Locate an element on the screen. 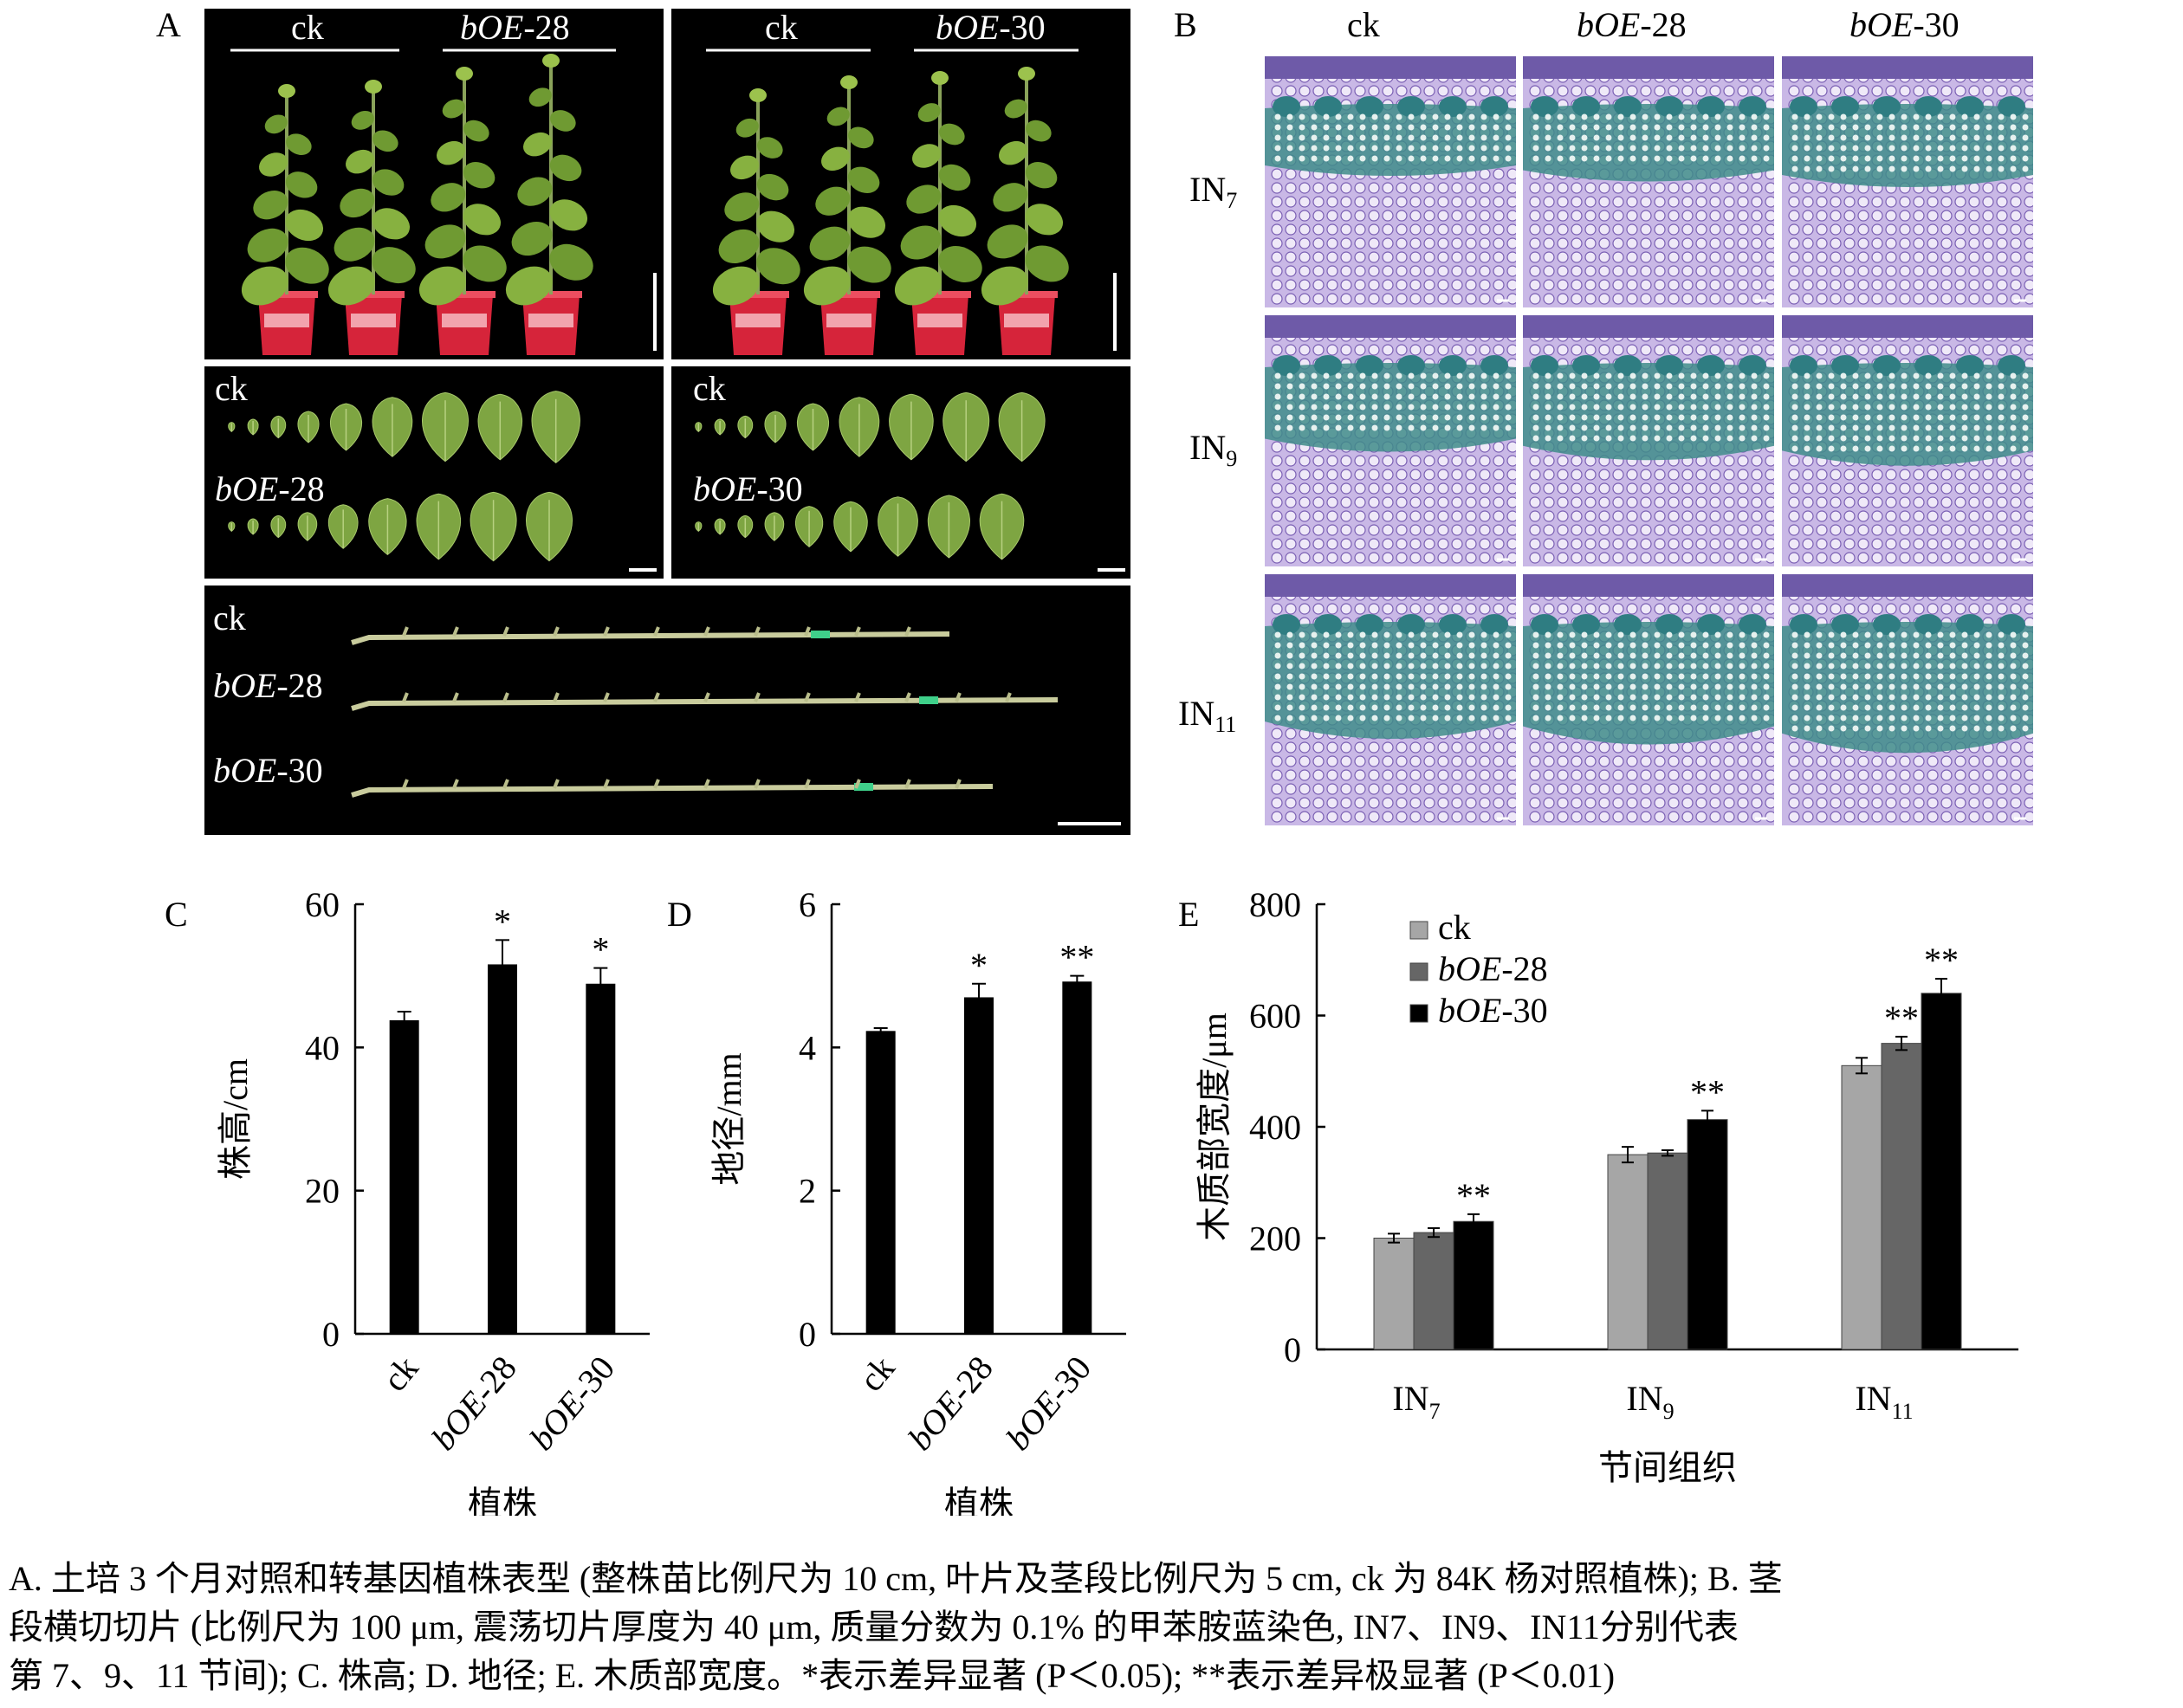 The height and width of the screenshot is (1708, 2183). y-tick-label: 40 is located at coordinates (322, 1047).